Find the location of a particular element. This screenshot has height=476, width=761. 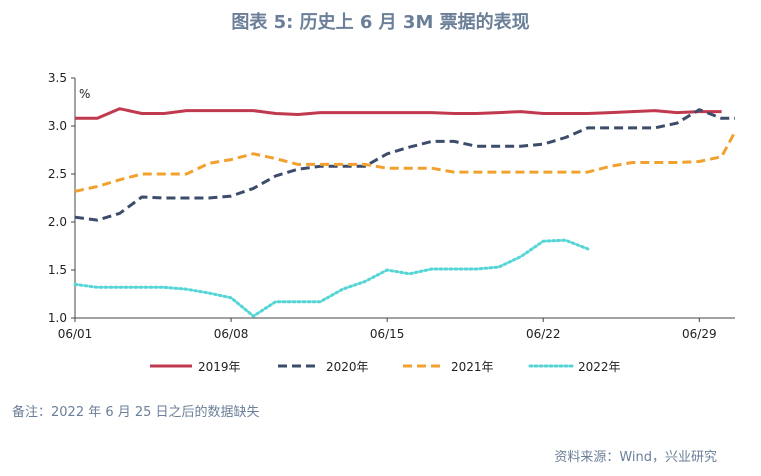

x-tick-label: 06/15 is located at coordinates (387, 334).